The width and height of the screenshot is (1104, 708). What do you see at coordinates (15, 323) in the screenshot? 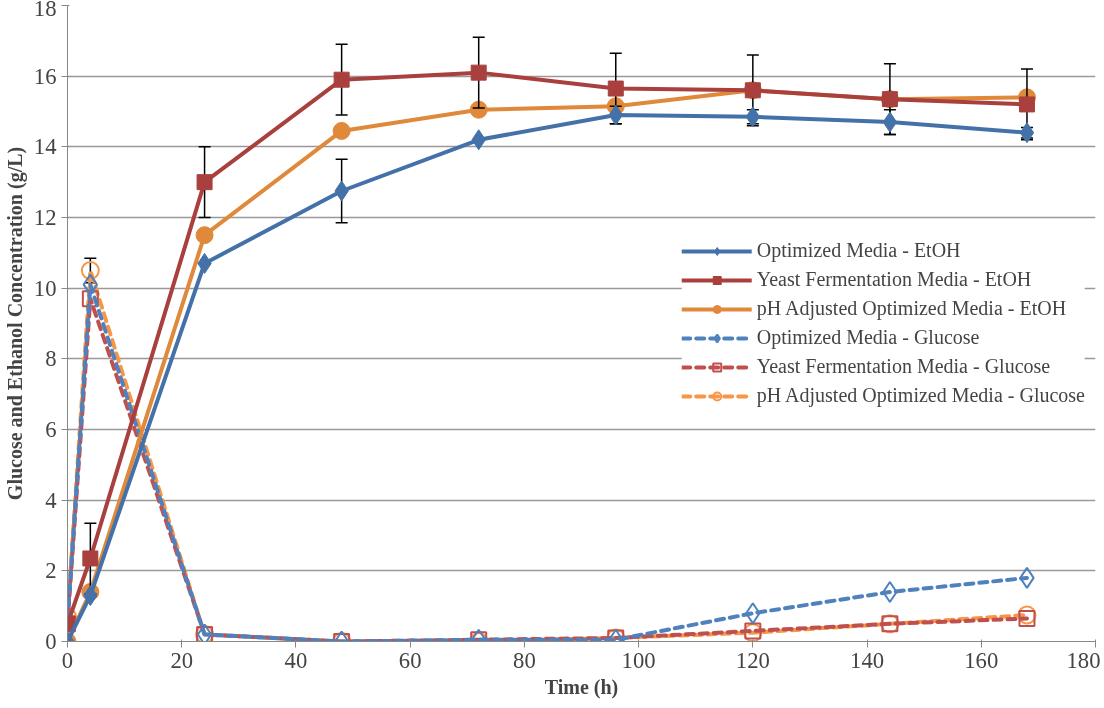
I see `y-axis-title: Glucose and Ethanol Concentration (g/L)` at bounding box center [15, 323].